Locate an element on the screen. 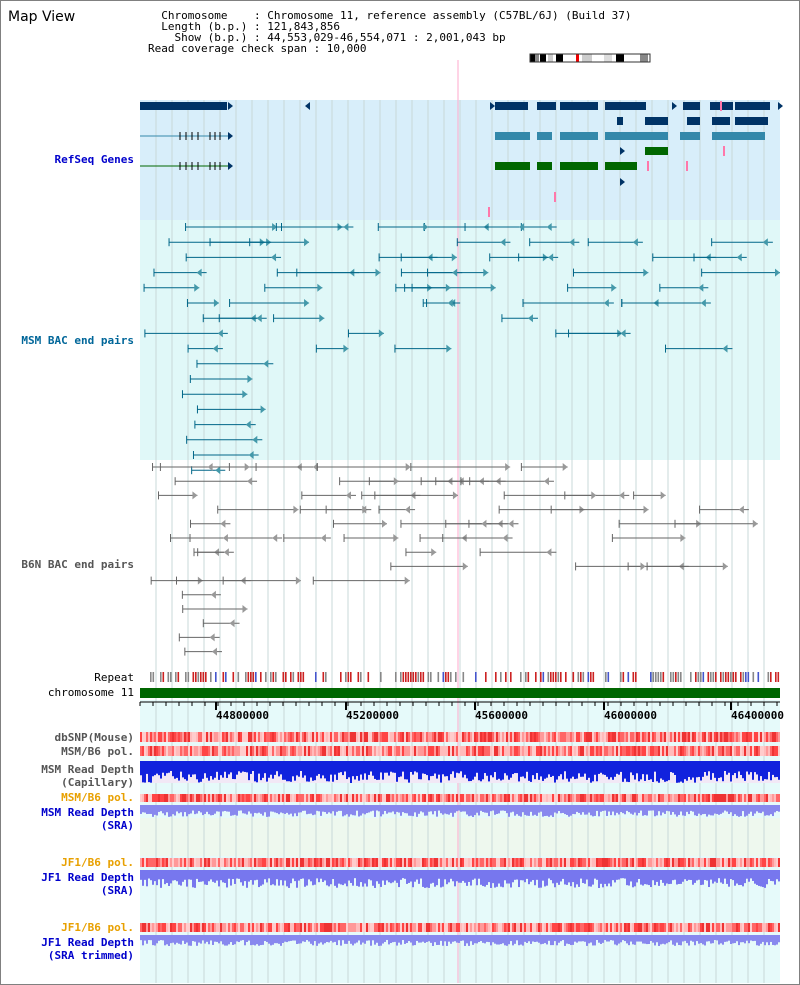  track-label-jf1-b6-pol: JF1/B6 pol. is located at coordinates (97, 862).